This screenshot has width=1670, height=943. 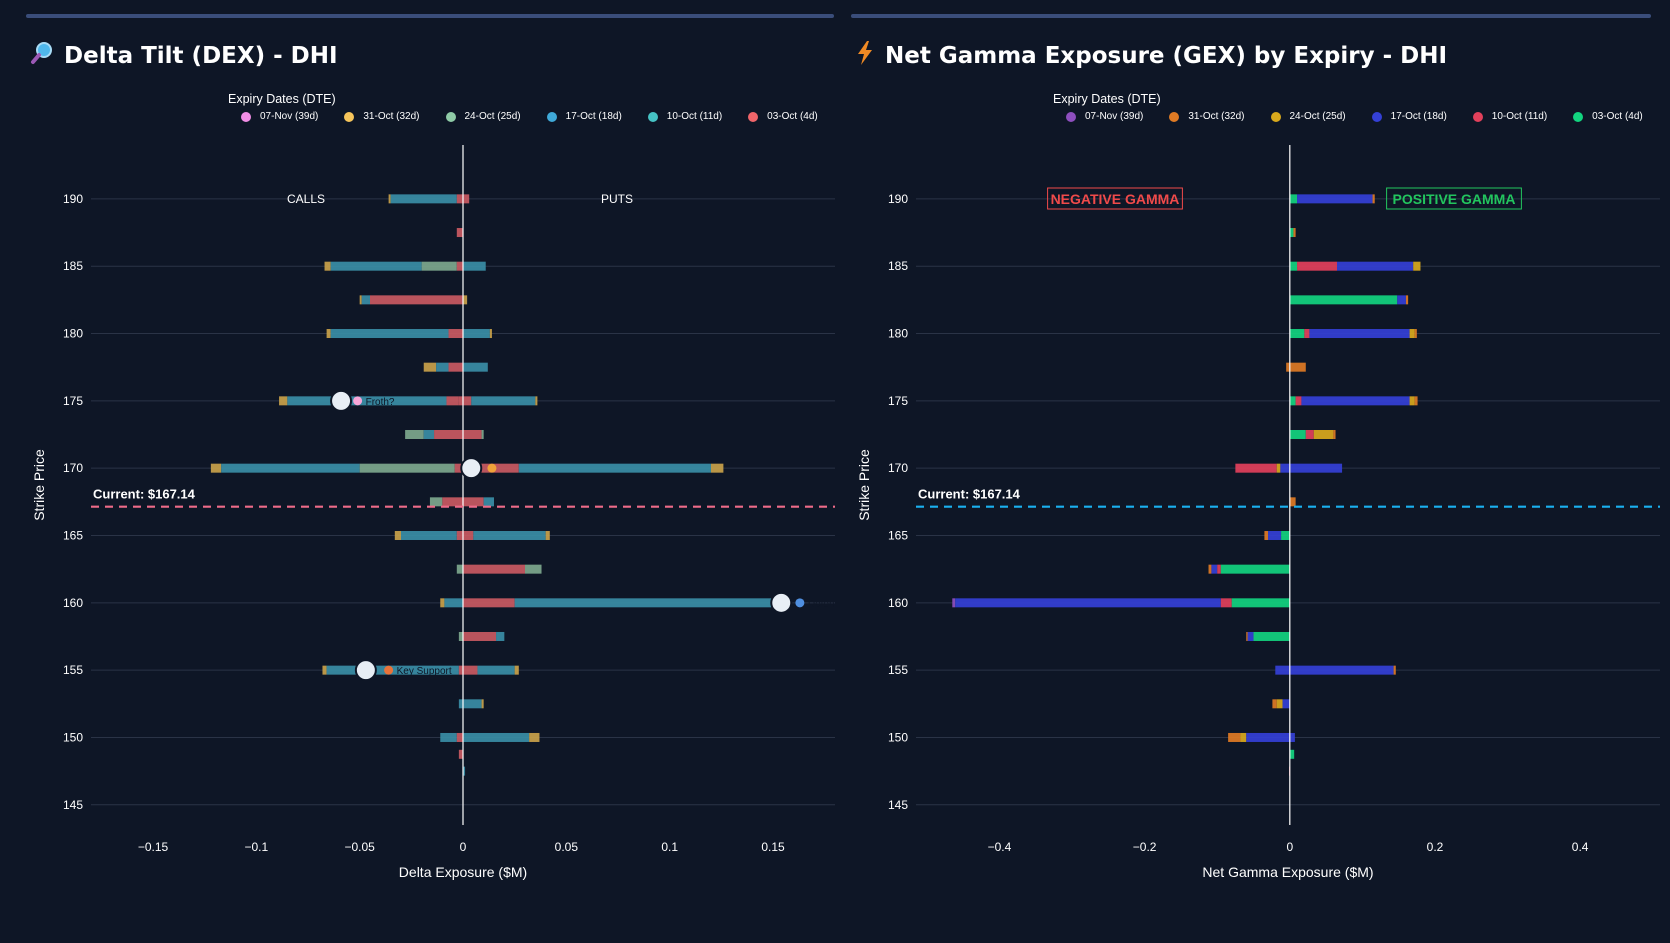 I want to click on puts-label: PUTS, so click(x=617, y=199).